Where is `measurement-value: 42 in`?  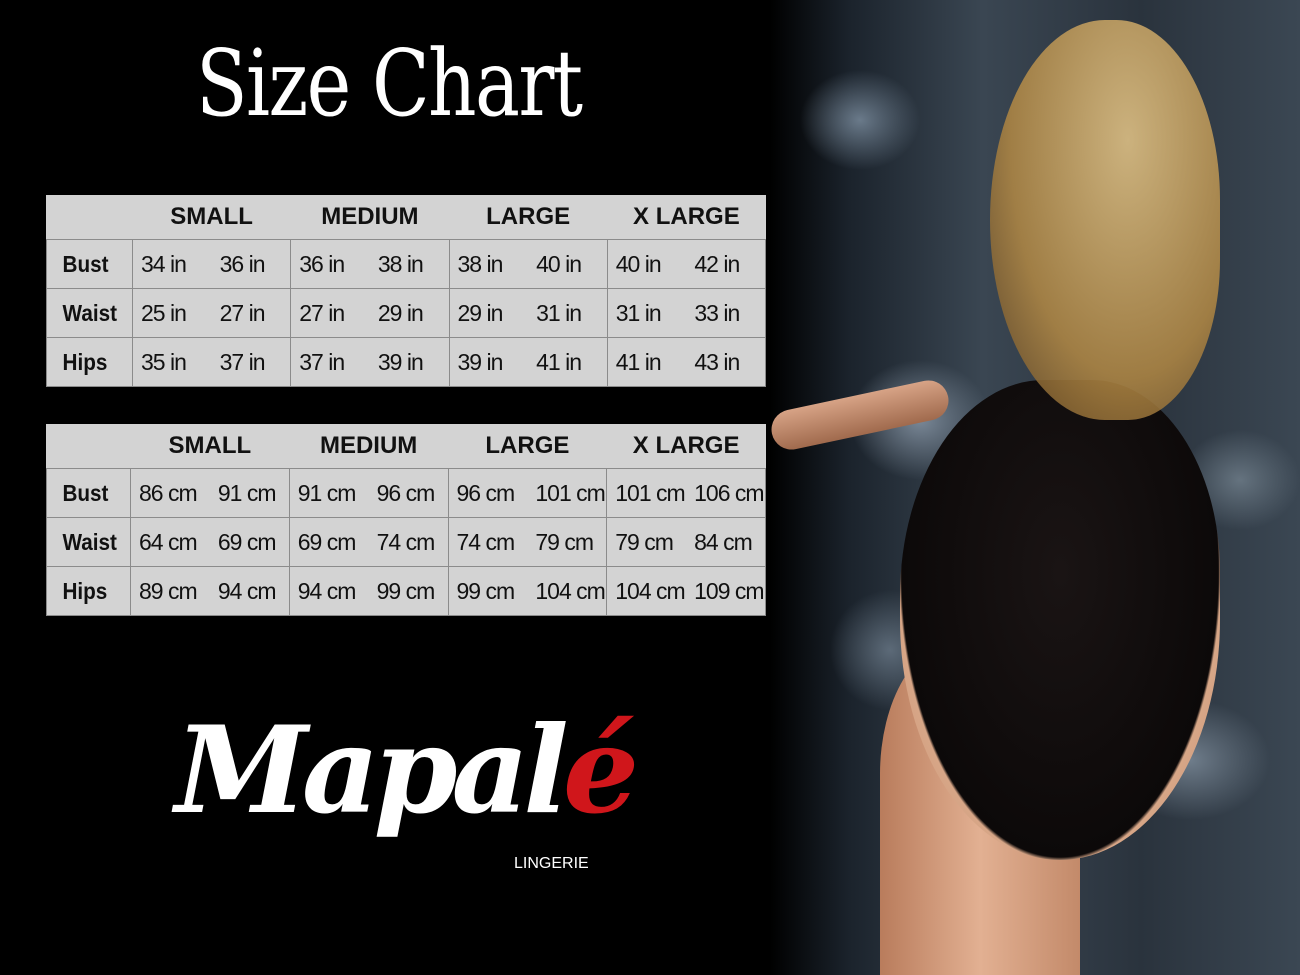 measurement-value: 42 in is located at coordinates (726, 264).